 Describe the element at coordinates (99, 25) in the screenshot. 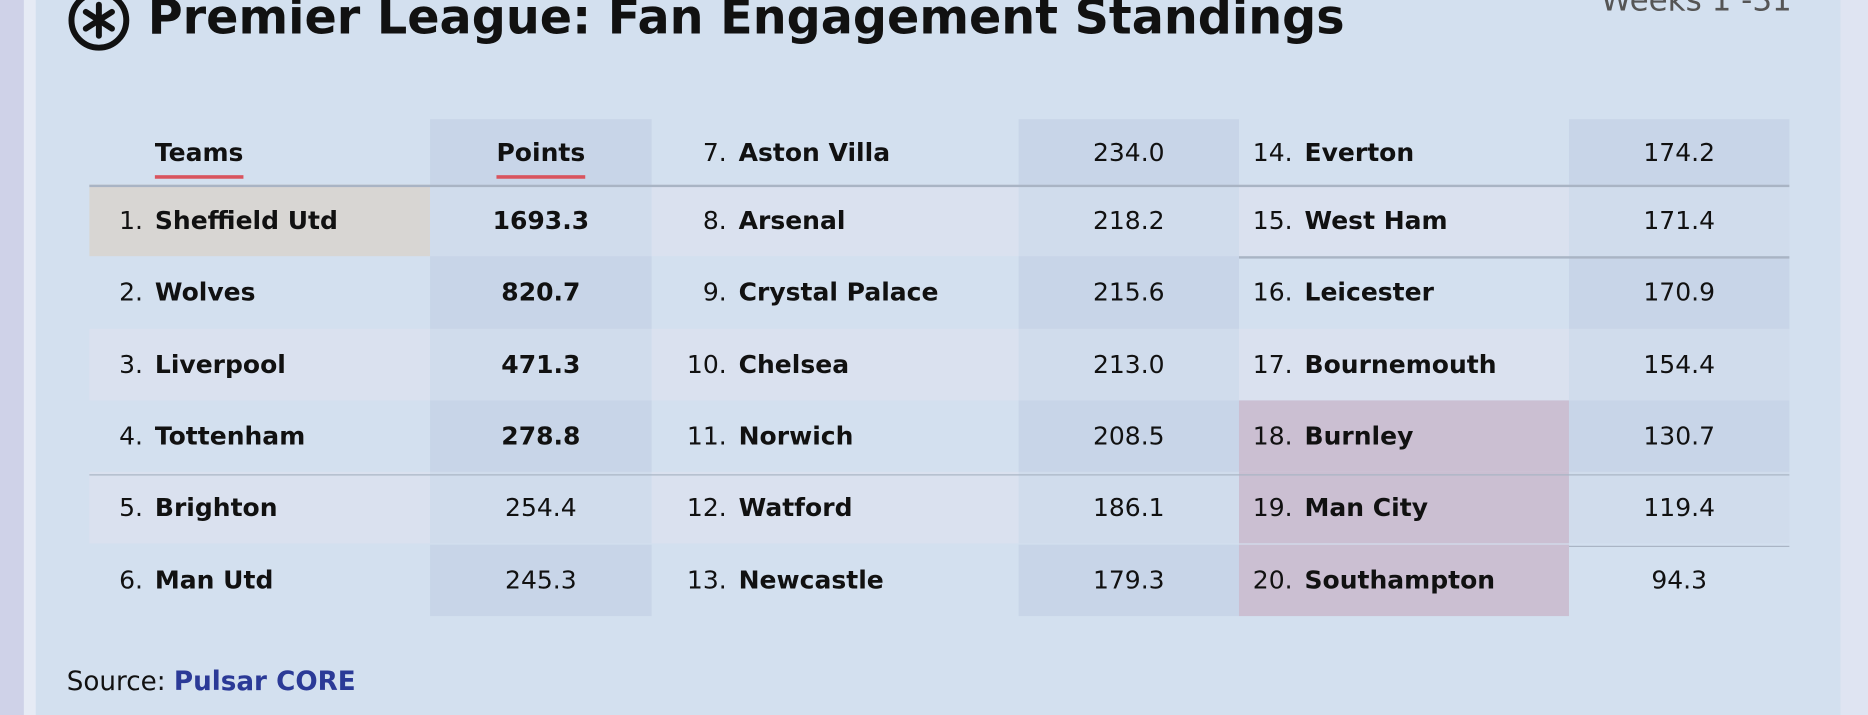

I see `logo-icon` at that location.